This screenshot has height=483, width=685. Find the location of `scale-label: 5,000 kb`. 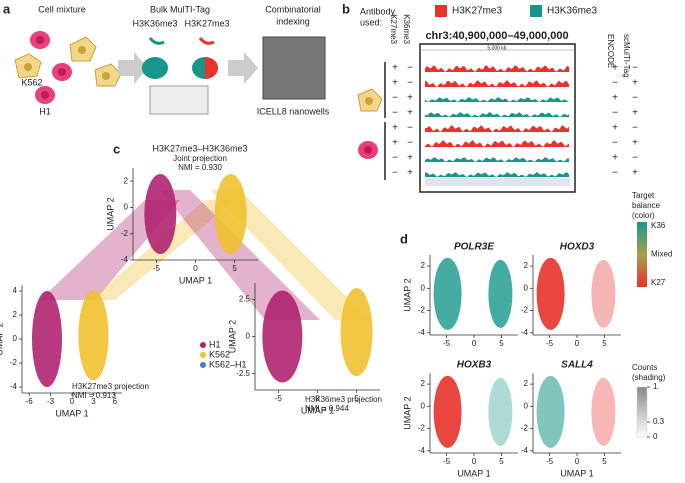

scale-label: 5,000 kb is located at coordinates (496, 48).